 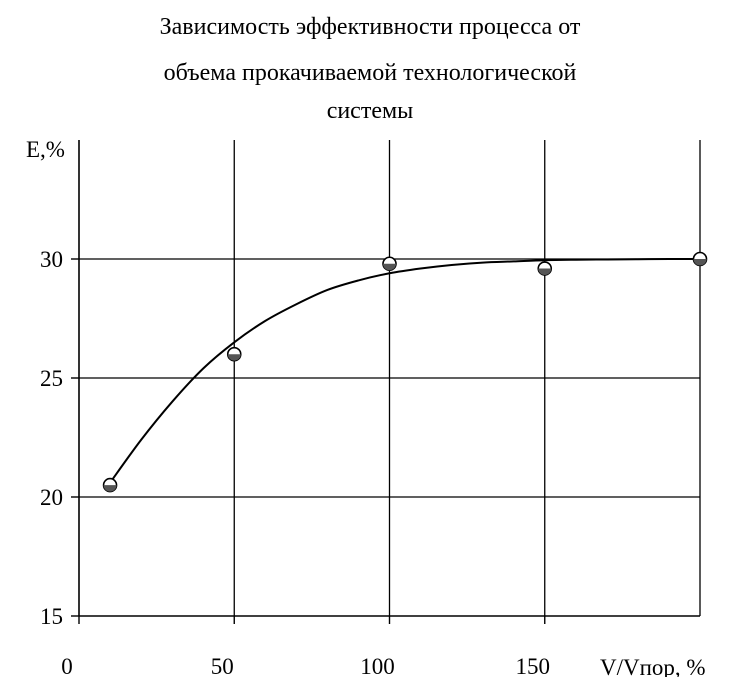 What do you see at coordinates (51, 497) in the screenshot?
I see `y-tick-label-20: 20` at bounding box center [51, 497].